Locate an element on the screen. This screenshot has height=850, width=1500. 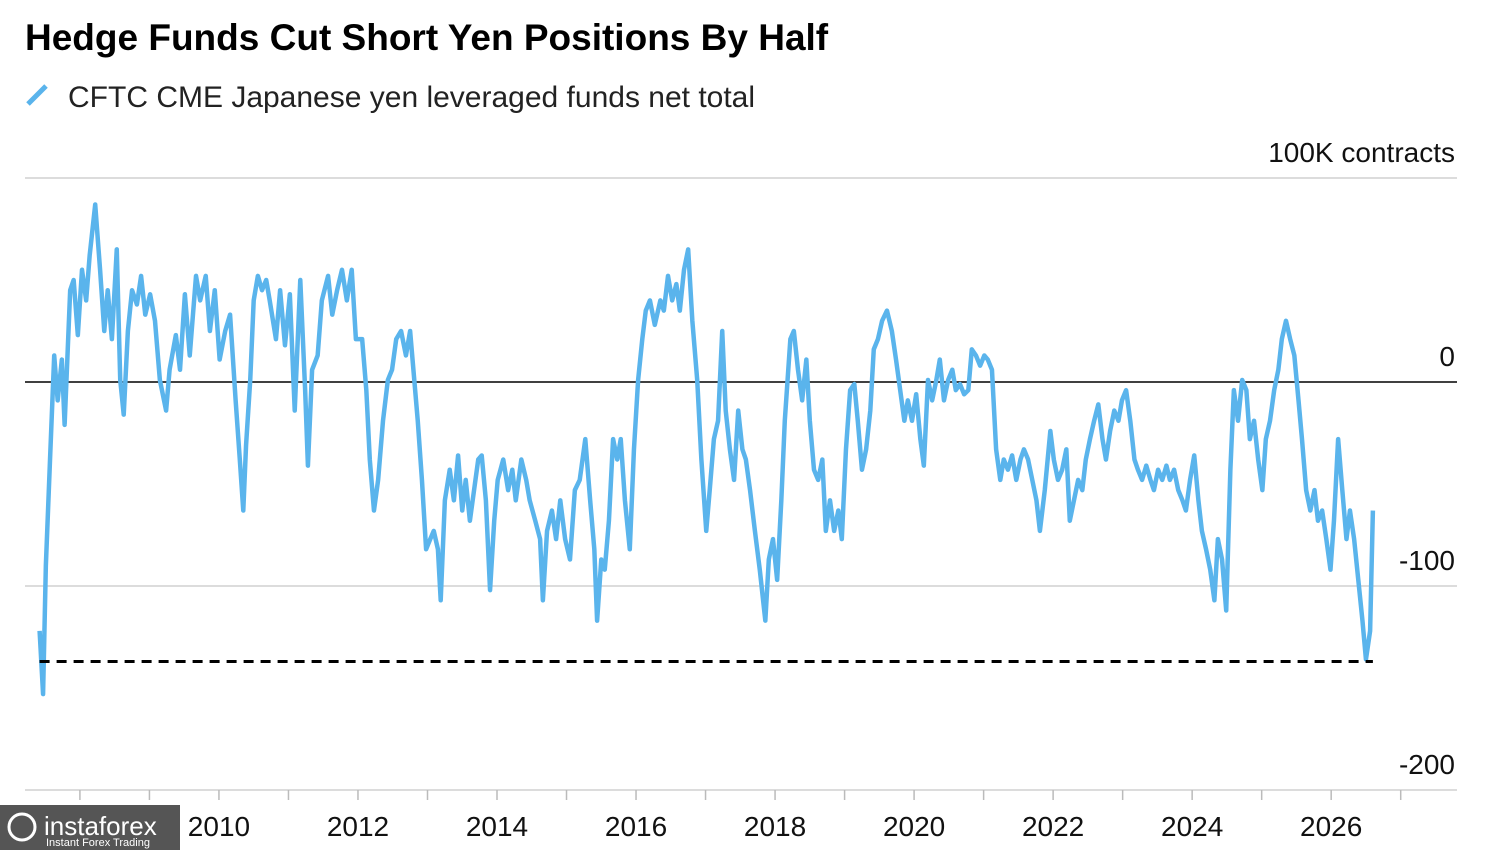
y-tick-label: 0 is located at coordinates (1447, 356).